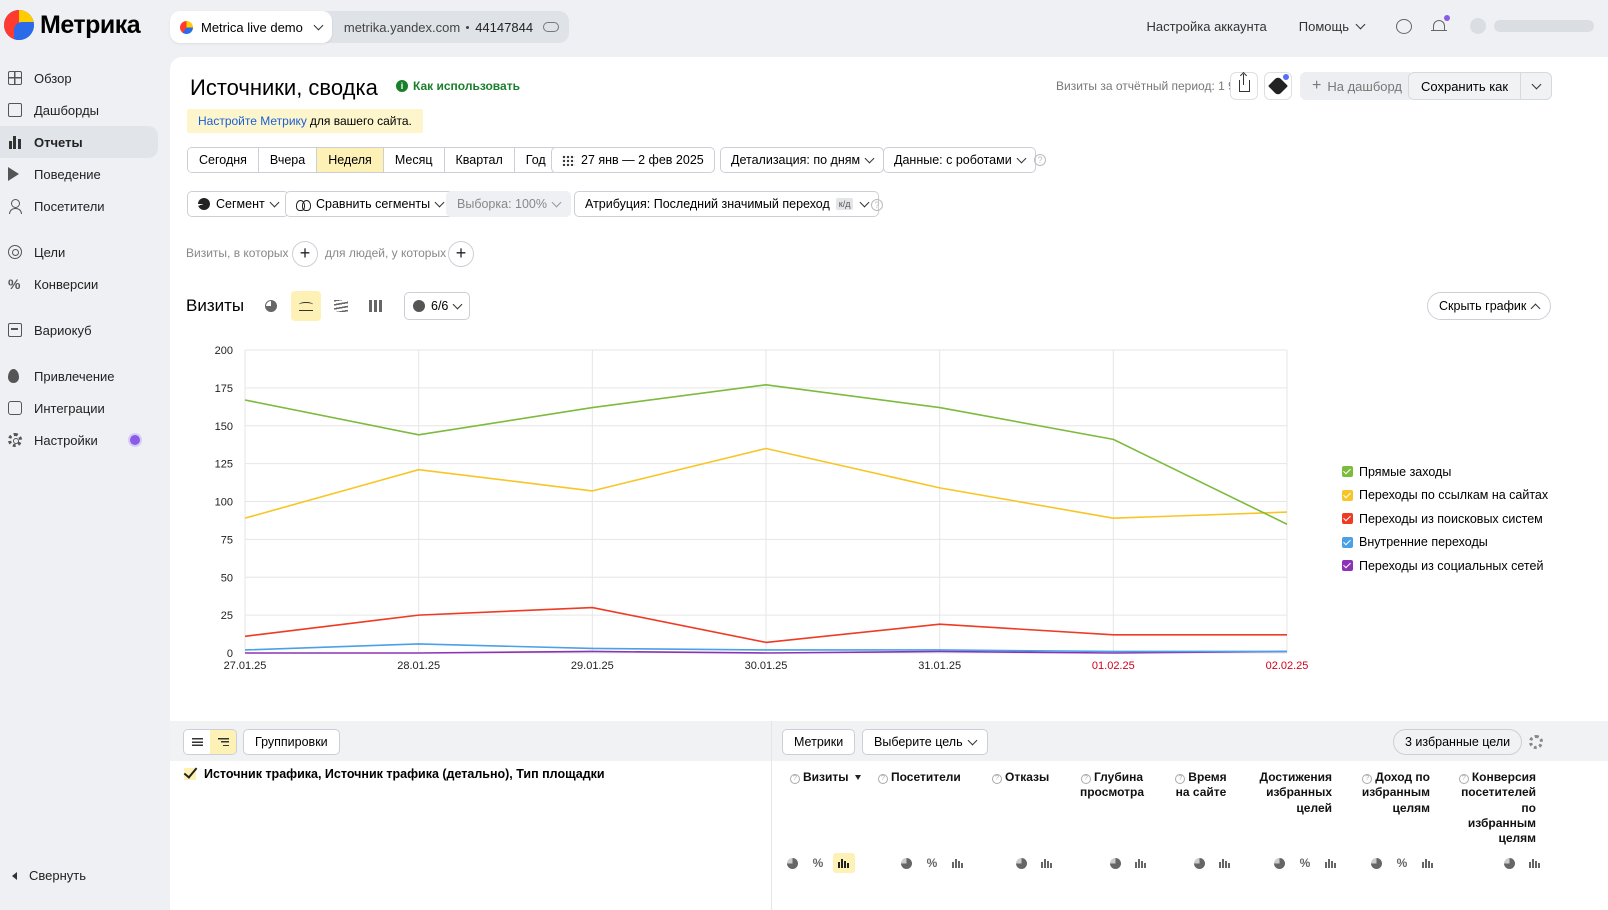  I want to click on tree-view-button, so click(223, 742).